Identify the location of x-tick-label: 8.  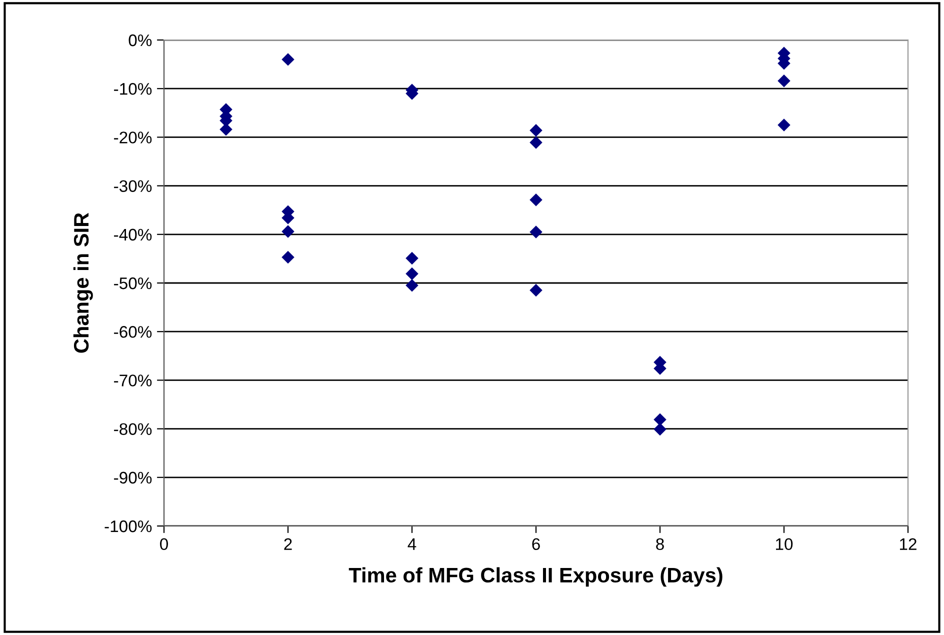
(660, 544).